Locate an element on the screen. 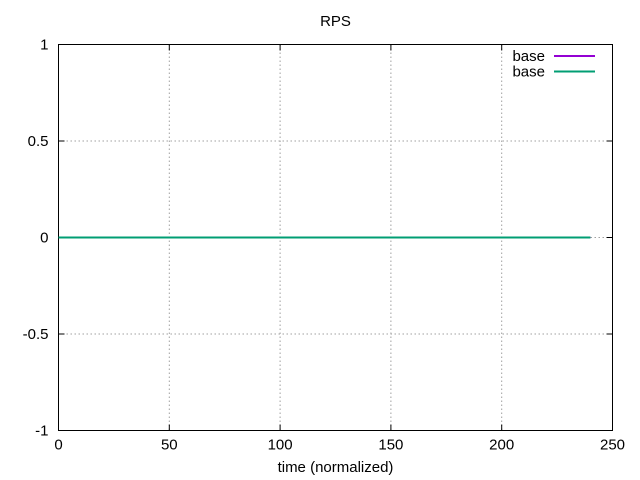 Image resolution: width=640 pixels, height=480 pixels. x-tick-label-3: 150 is located at coordinates (390, 445).